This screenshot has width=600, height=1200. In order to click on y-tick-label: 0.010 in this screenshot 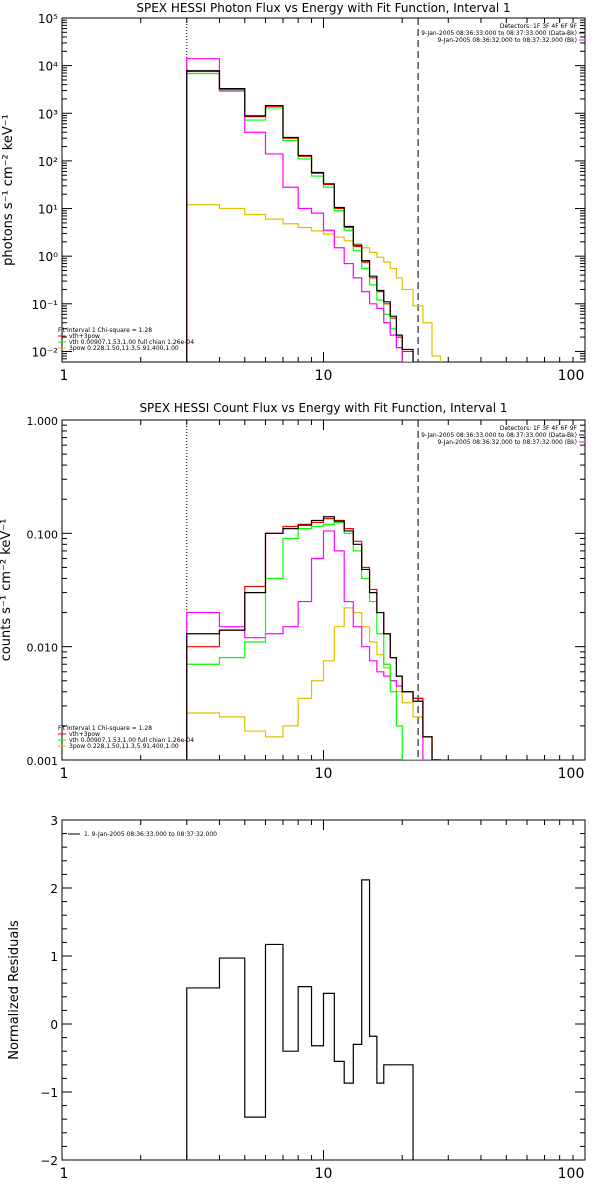, I will do `click(43, 648)`.